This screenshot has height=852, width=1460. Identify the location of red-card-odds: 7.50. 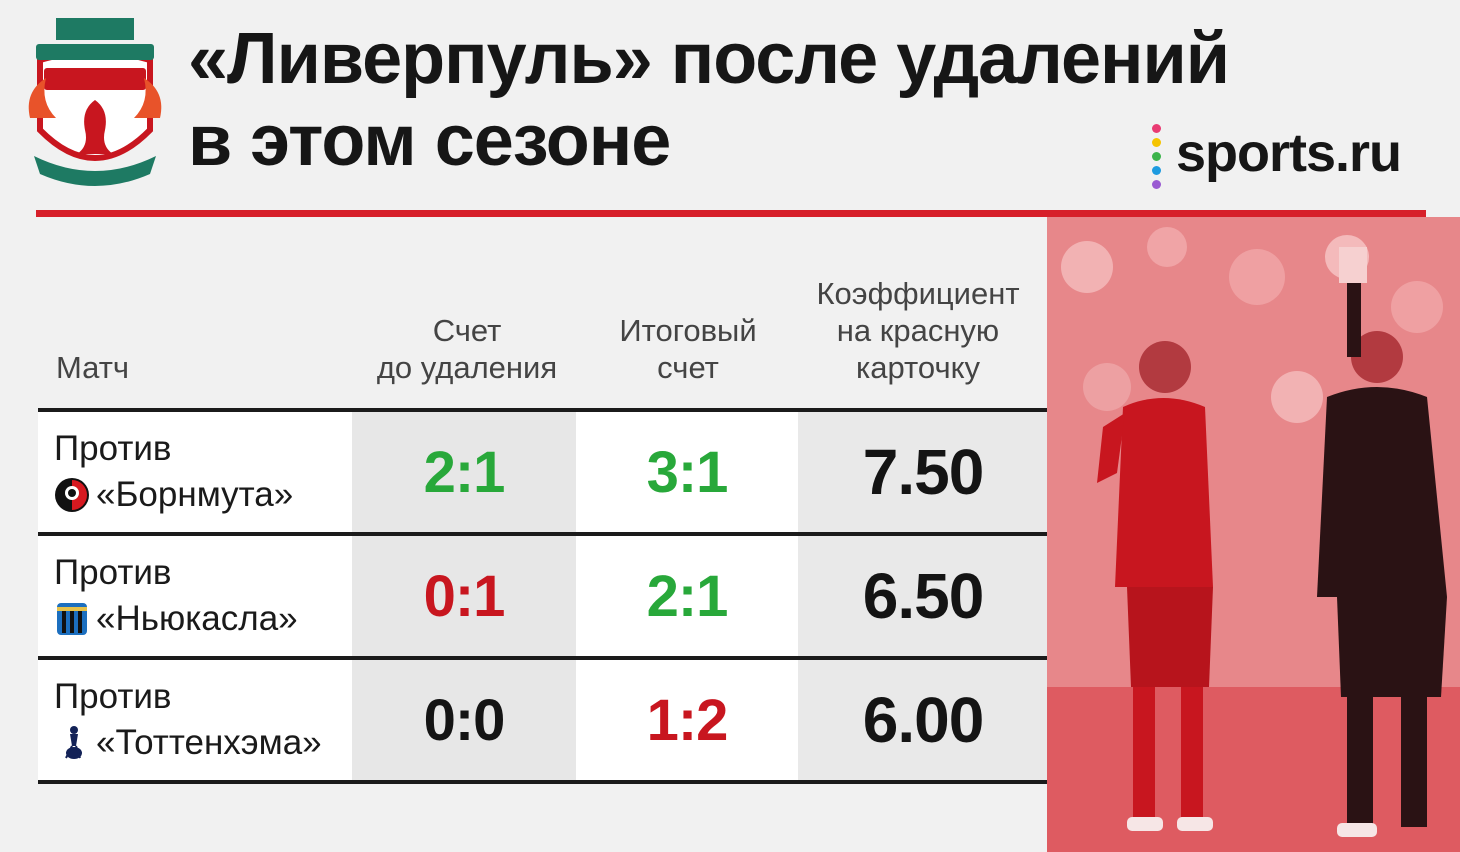
(923, 472).